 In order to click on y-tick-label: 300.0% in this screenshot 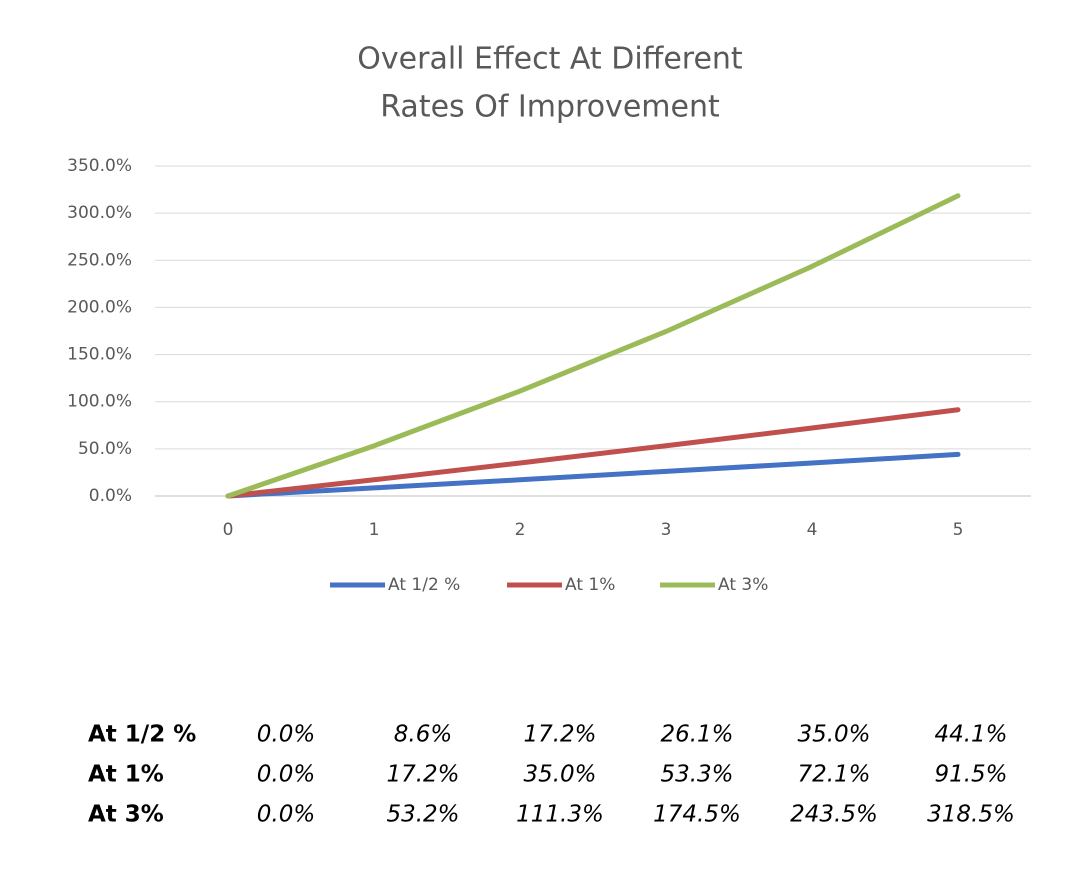, I will do `click(99, 213)`.